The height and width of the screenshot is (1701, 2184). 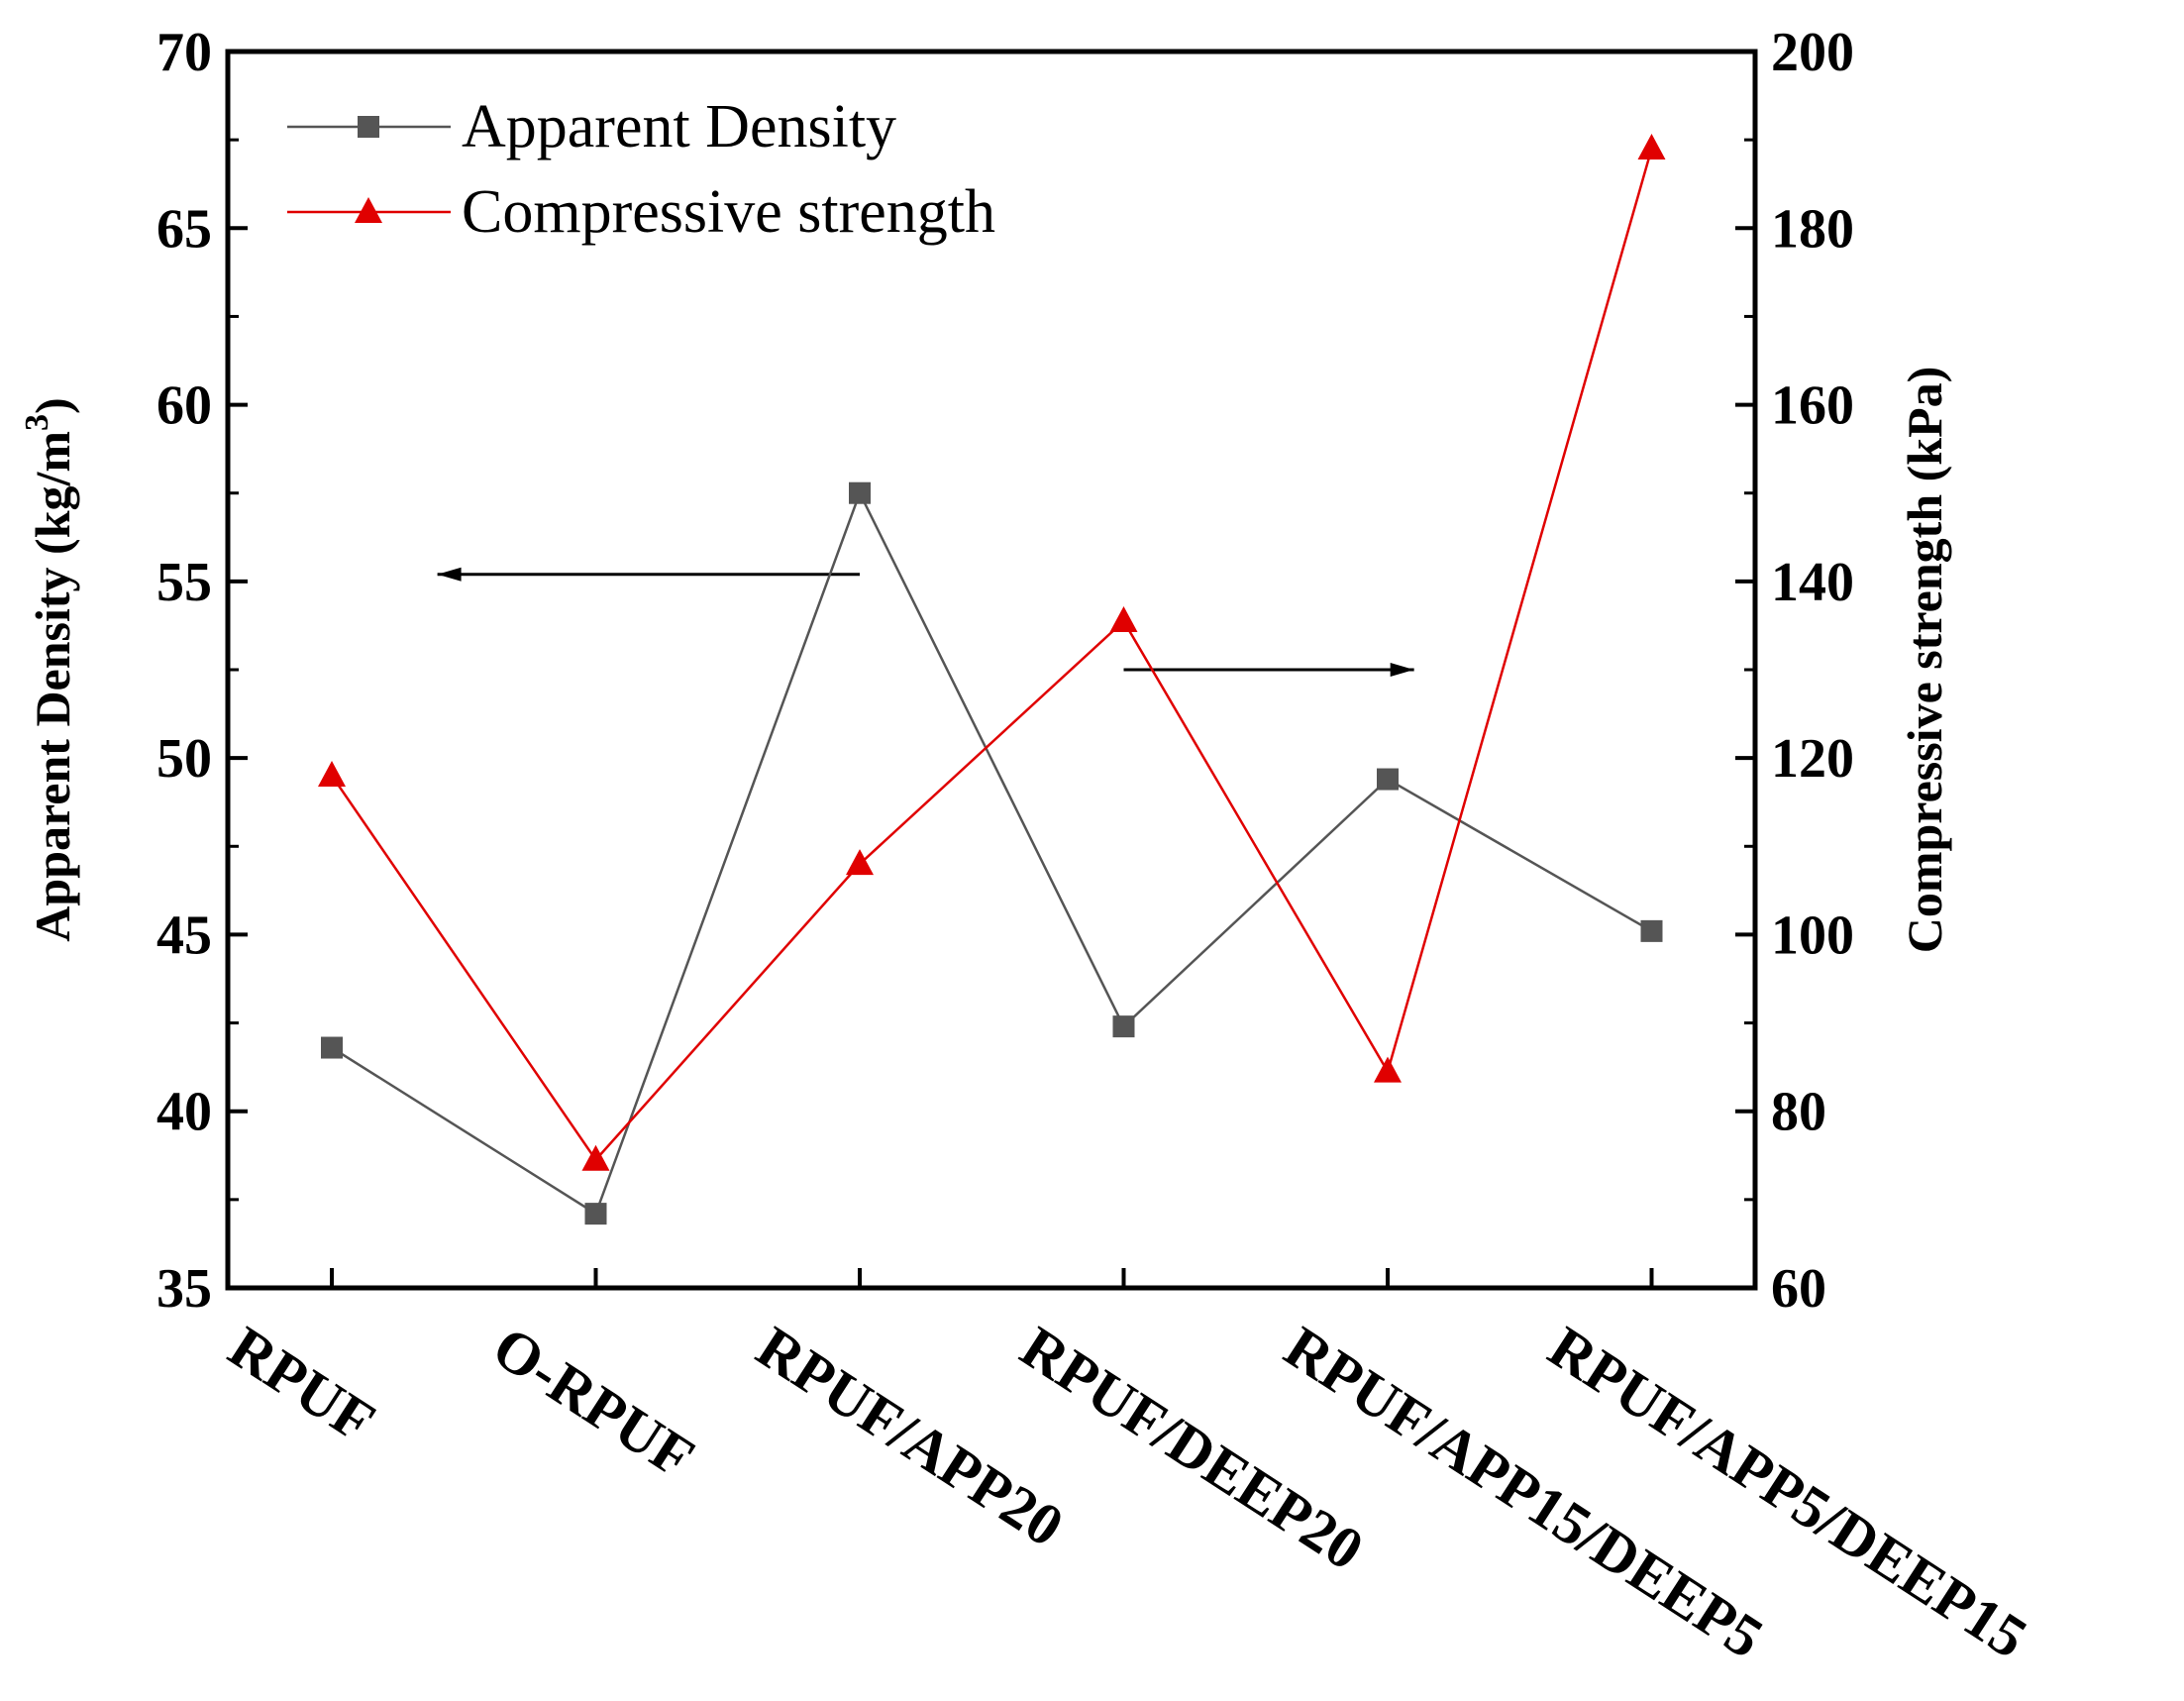 What do you see at coordinates (368, 127) in the screenshot?
I see `legend-marker-square` at bounding box center [368, 127].